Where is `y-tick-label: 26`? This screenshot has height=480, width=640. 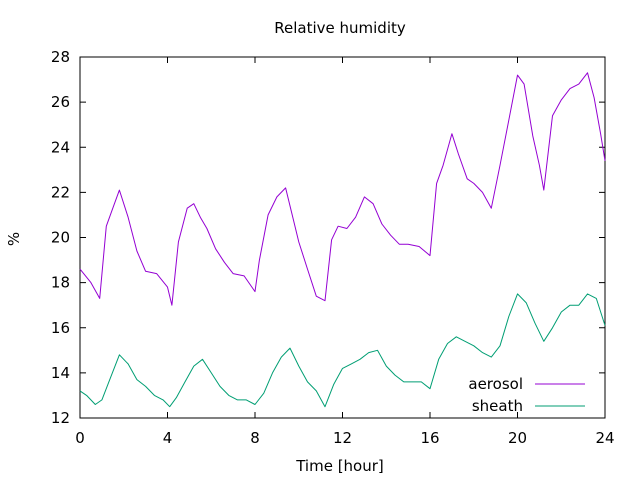
y-tick-label: 26 is located at coordinates (60, 102).